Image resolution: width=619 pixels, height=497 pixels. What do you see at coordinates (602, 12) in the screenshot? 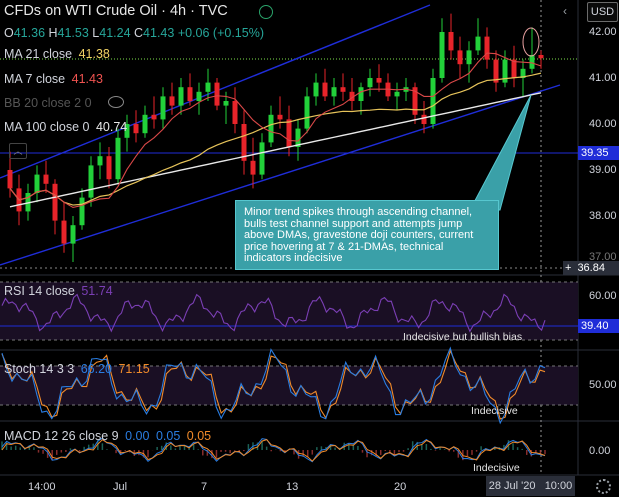
I see `currency-badge: USD` at bounding box center [602, 12].